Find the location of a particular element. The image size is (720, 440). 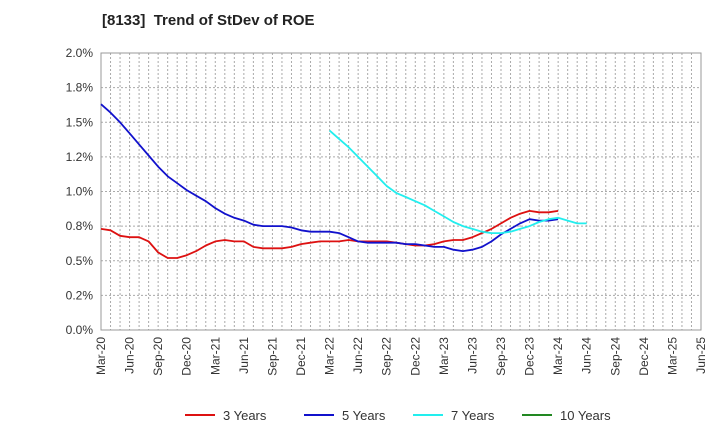

x-tick-label: Mar-20 is located at coordinates (101, 356).